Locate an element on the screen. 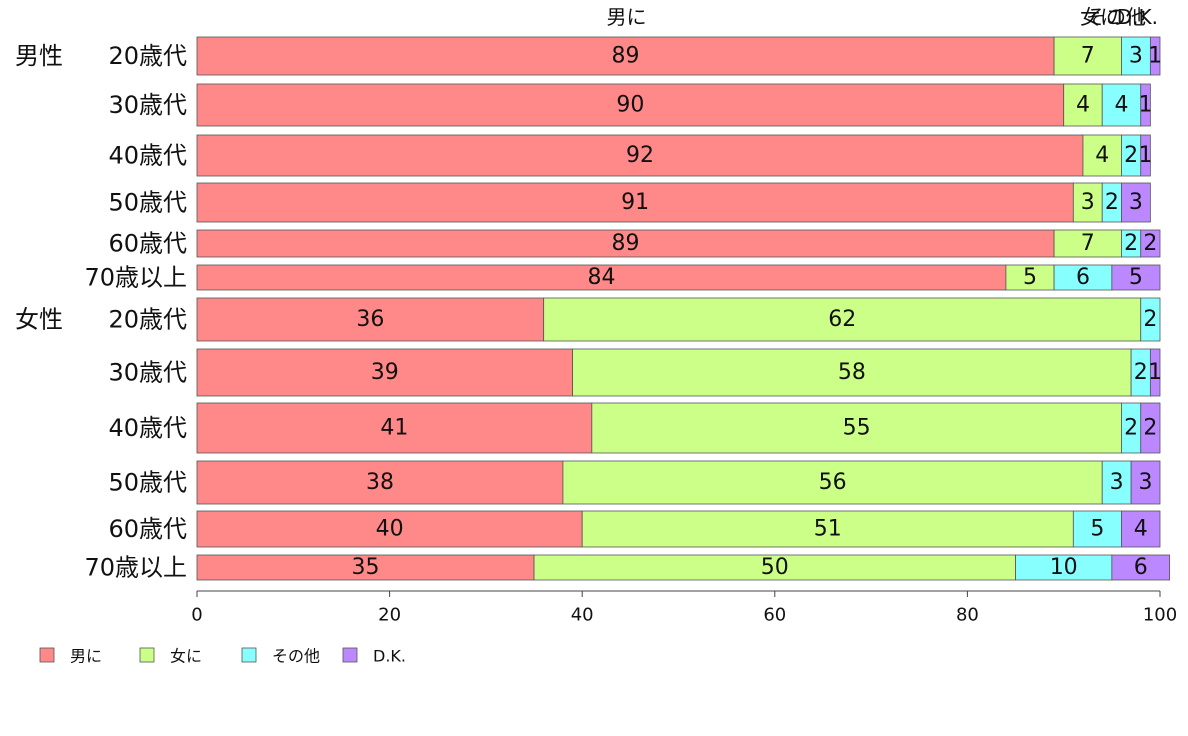 The height and width of the screenshot is (736, 1188). data-label: 84 is located at coordinates (601, 277).